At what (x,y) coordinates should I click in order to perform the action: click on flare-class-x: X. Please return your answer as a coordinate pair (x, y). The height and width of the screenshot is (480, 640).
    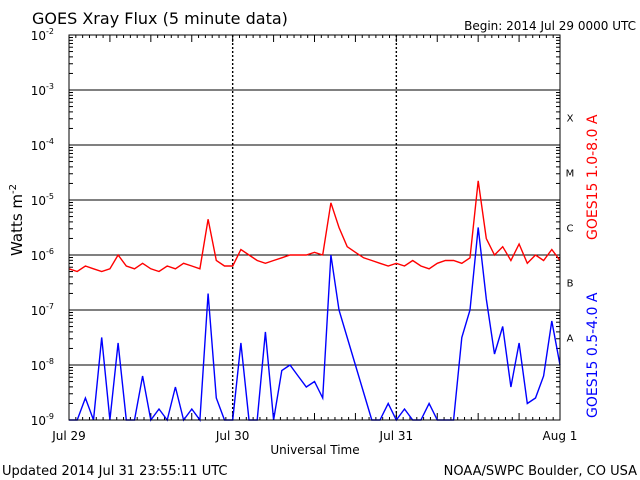
    Looking at the image, I should click on (570, 119).